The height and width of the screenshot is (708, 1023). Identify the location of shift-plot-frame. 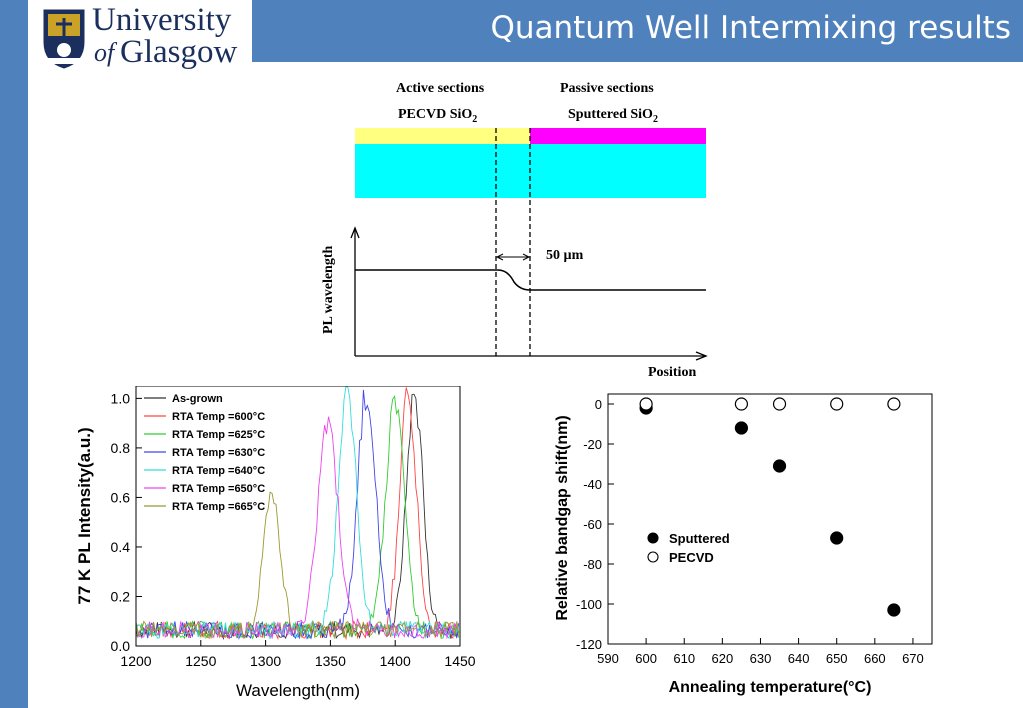
(770, 519).